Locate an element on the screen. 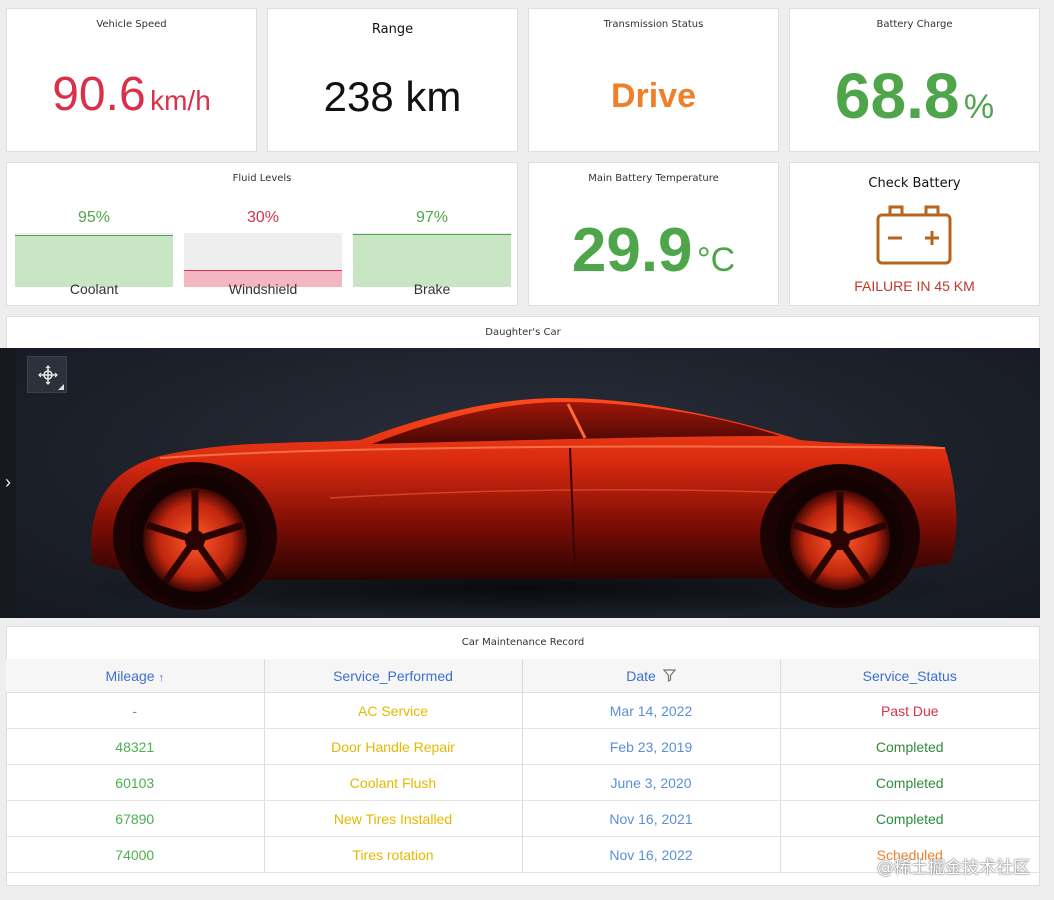  column-header-status: Service_Status is located at coordinates (909, 676).